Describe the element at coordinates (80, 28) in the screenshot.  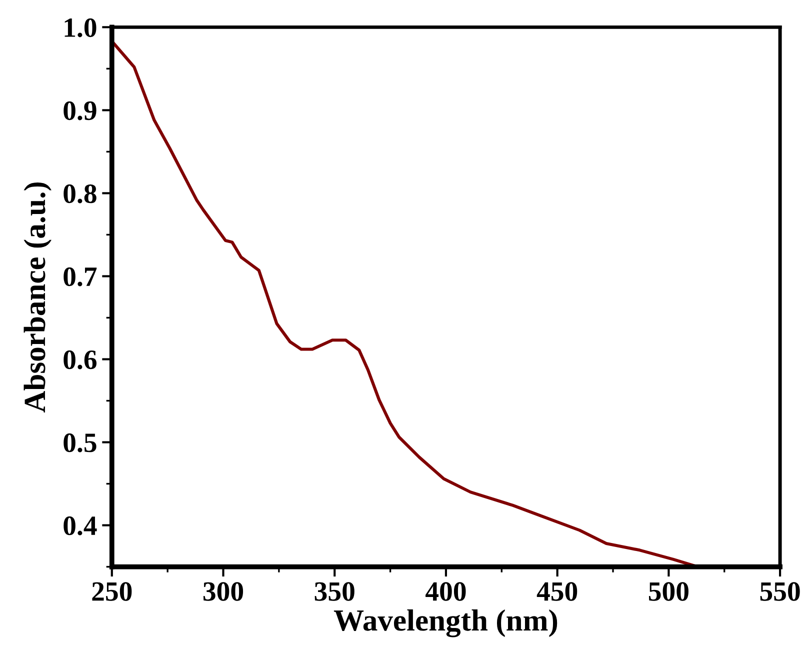
I see `y-tick-label: 1.0` at that location.